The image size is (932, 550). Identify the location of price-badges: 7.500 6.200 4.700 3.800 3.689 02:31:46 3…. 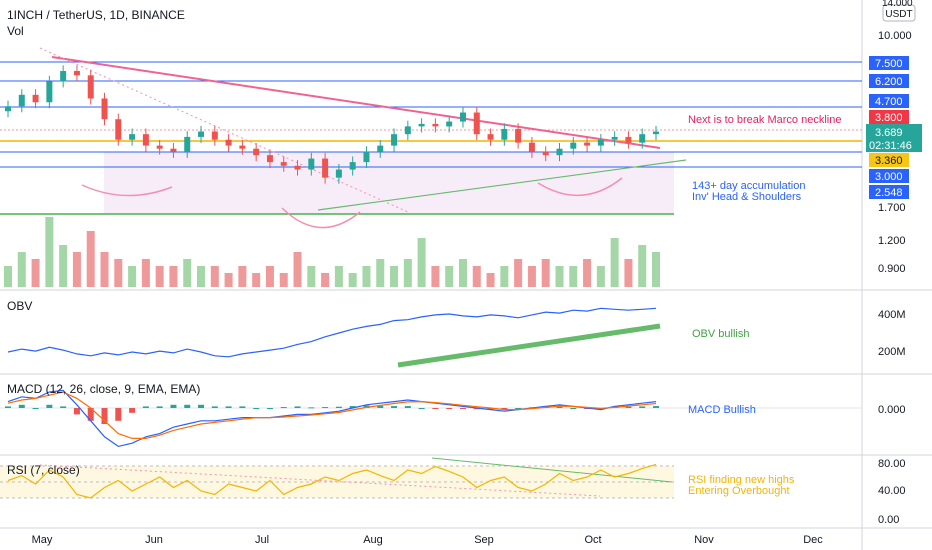
(894, 127).